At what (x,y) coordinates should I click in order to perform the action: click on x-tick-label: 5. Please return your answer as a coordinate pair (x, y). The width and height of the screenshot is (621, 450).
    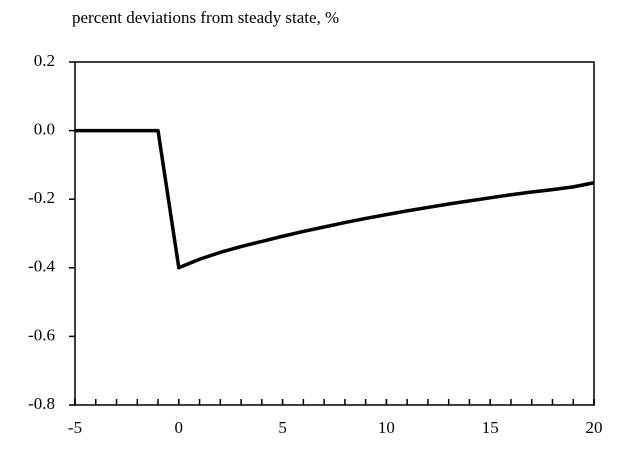
    Looking at the image, I should click on (282, 427).